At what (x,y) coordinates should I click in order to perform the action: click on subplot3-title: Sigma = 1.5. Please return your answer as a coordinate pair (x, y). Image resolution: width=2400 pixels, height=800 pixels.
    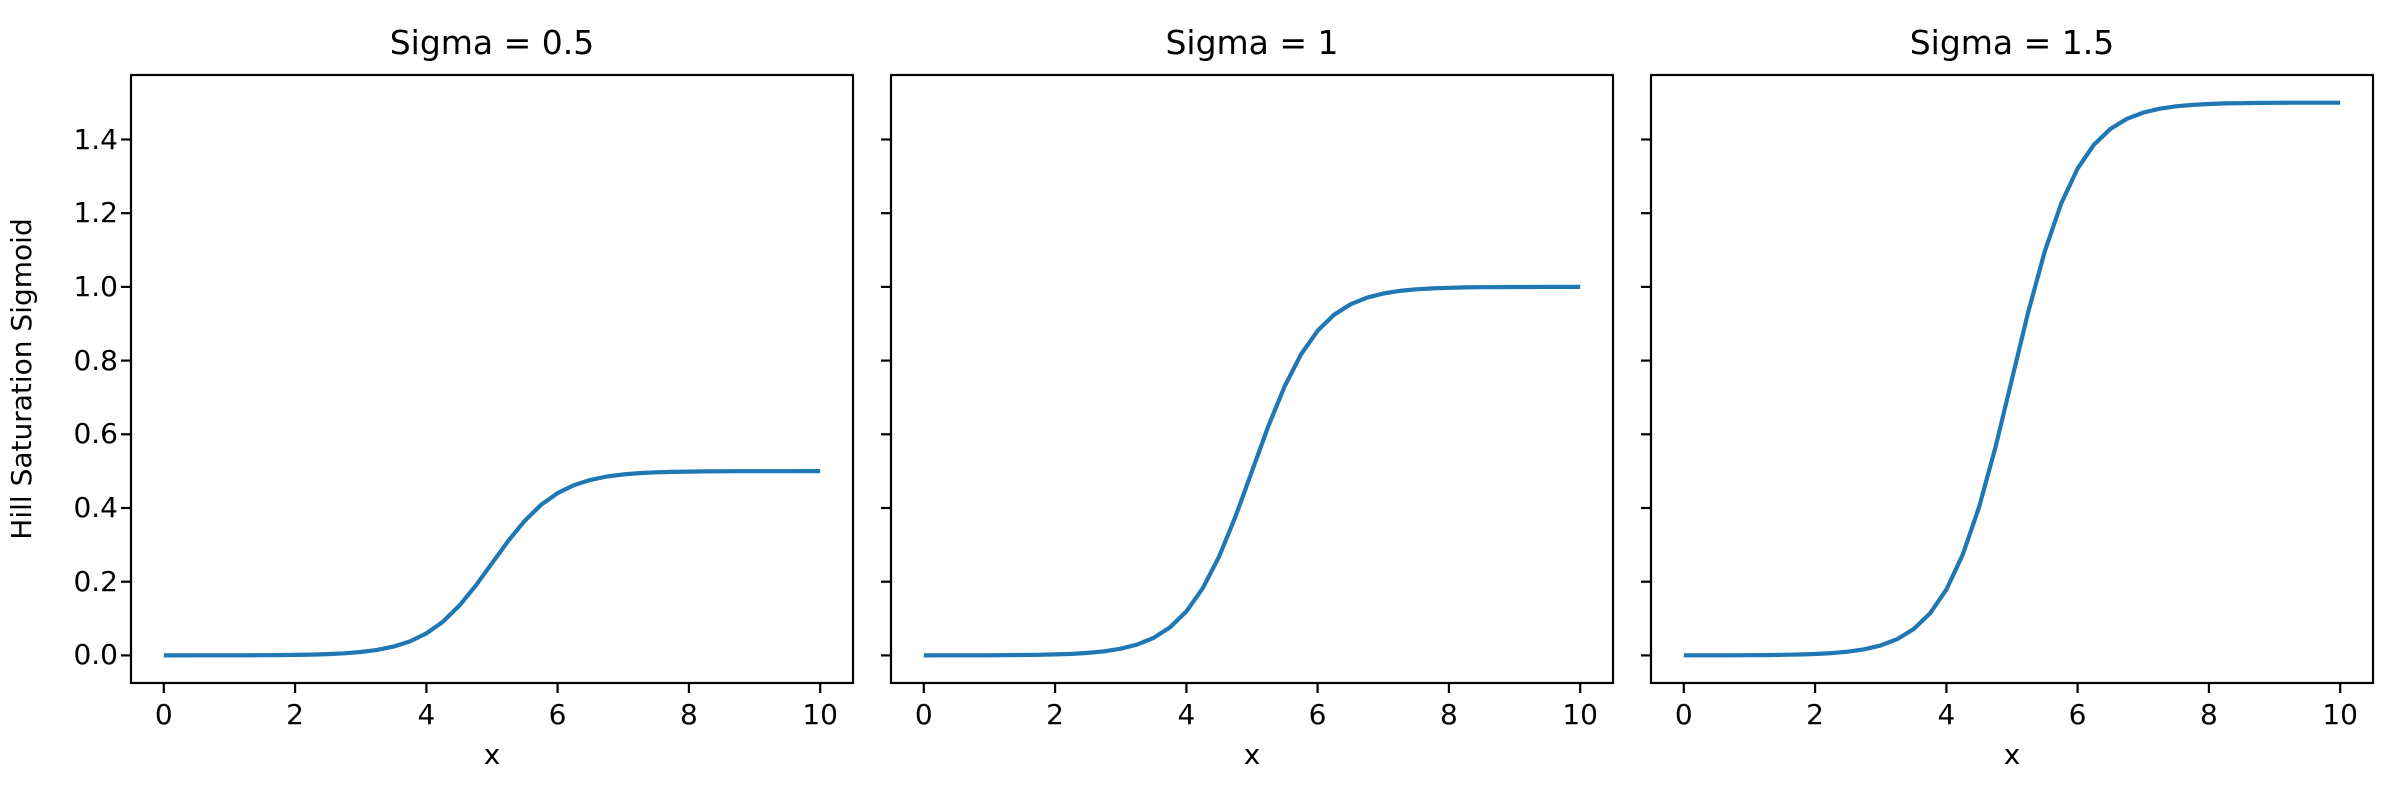
    Looking at the image, I should click on (2012, 42).